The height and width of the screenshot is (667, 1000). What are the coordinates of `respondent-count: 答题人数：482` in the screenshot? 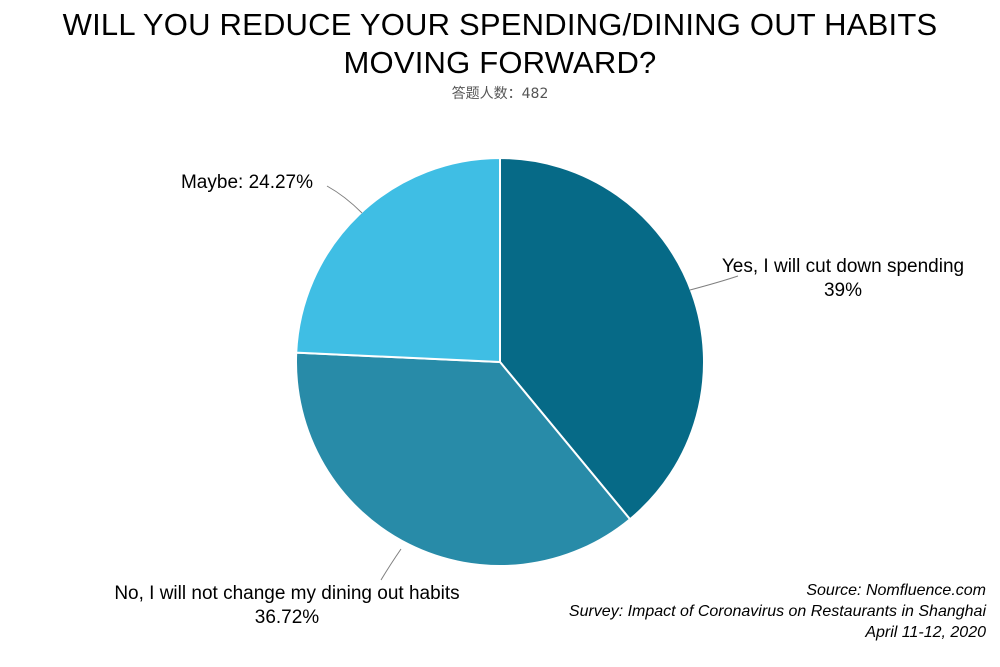 It's located at (500, 94).